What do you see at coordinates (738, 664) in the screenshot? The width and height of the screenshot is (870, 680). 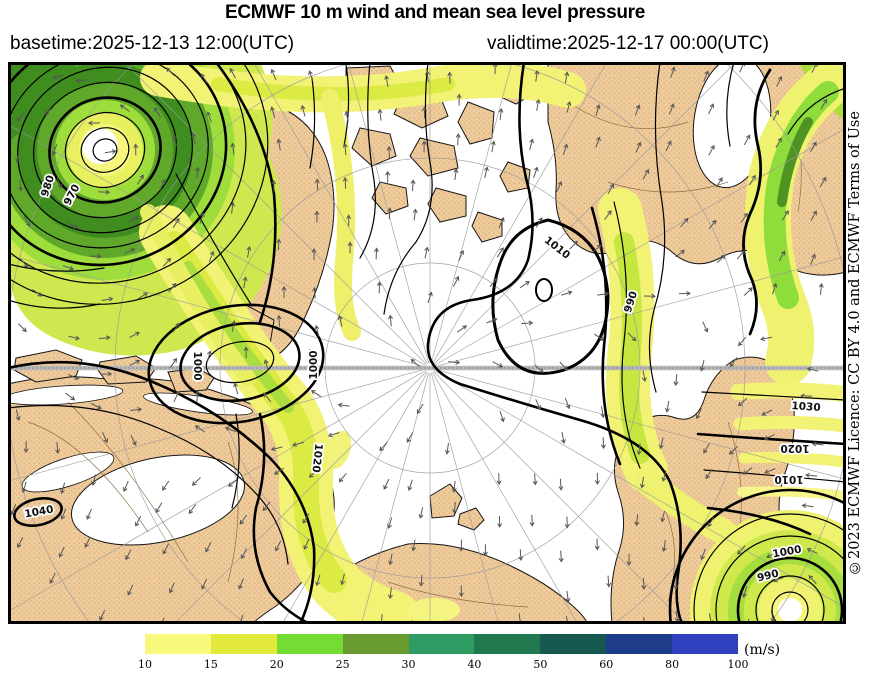 I see `colorbar-tick-label: 100` at bounding box center [738, 664].